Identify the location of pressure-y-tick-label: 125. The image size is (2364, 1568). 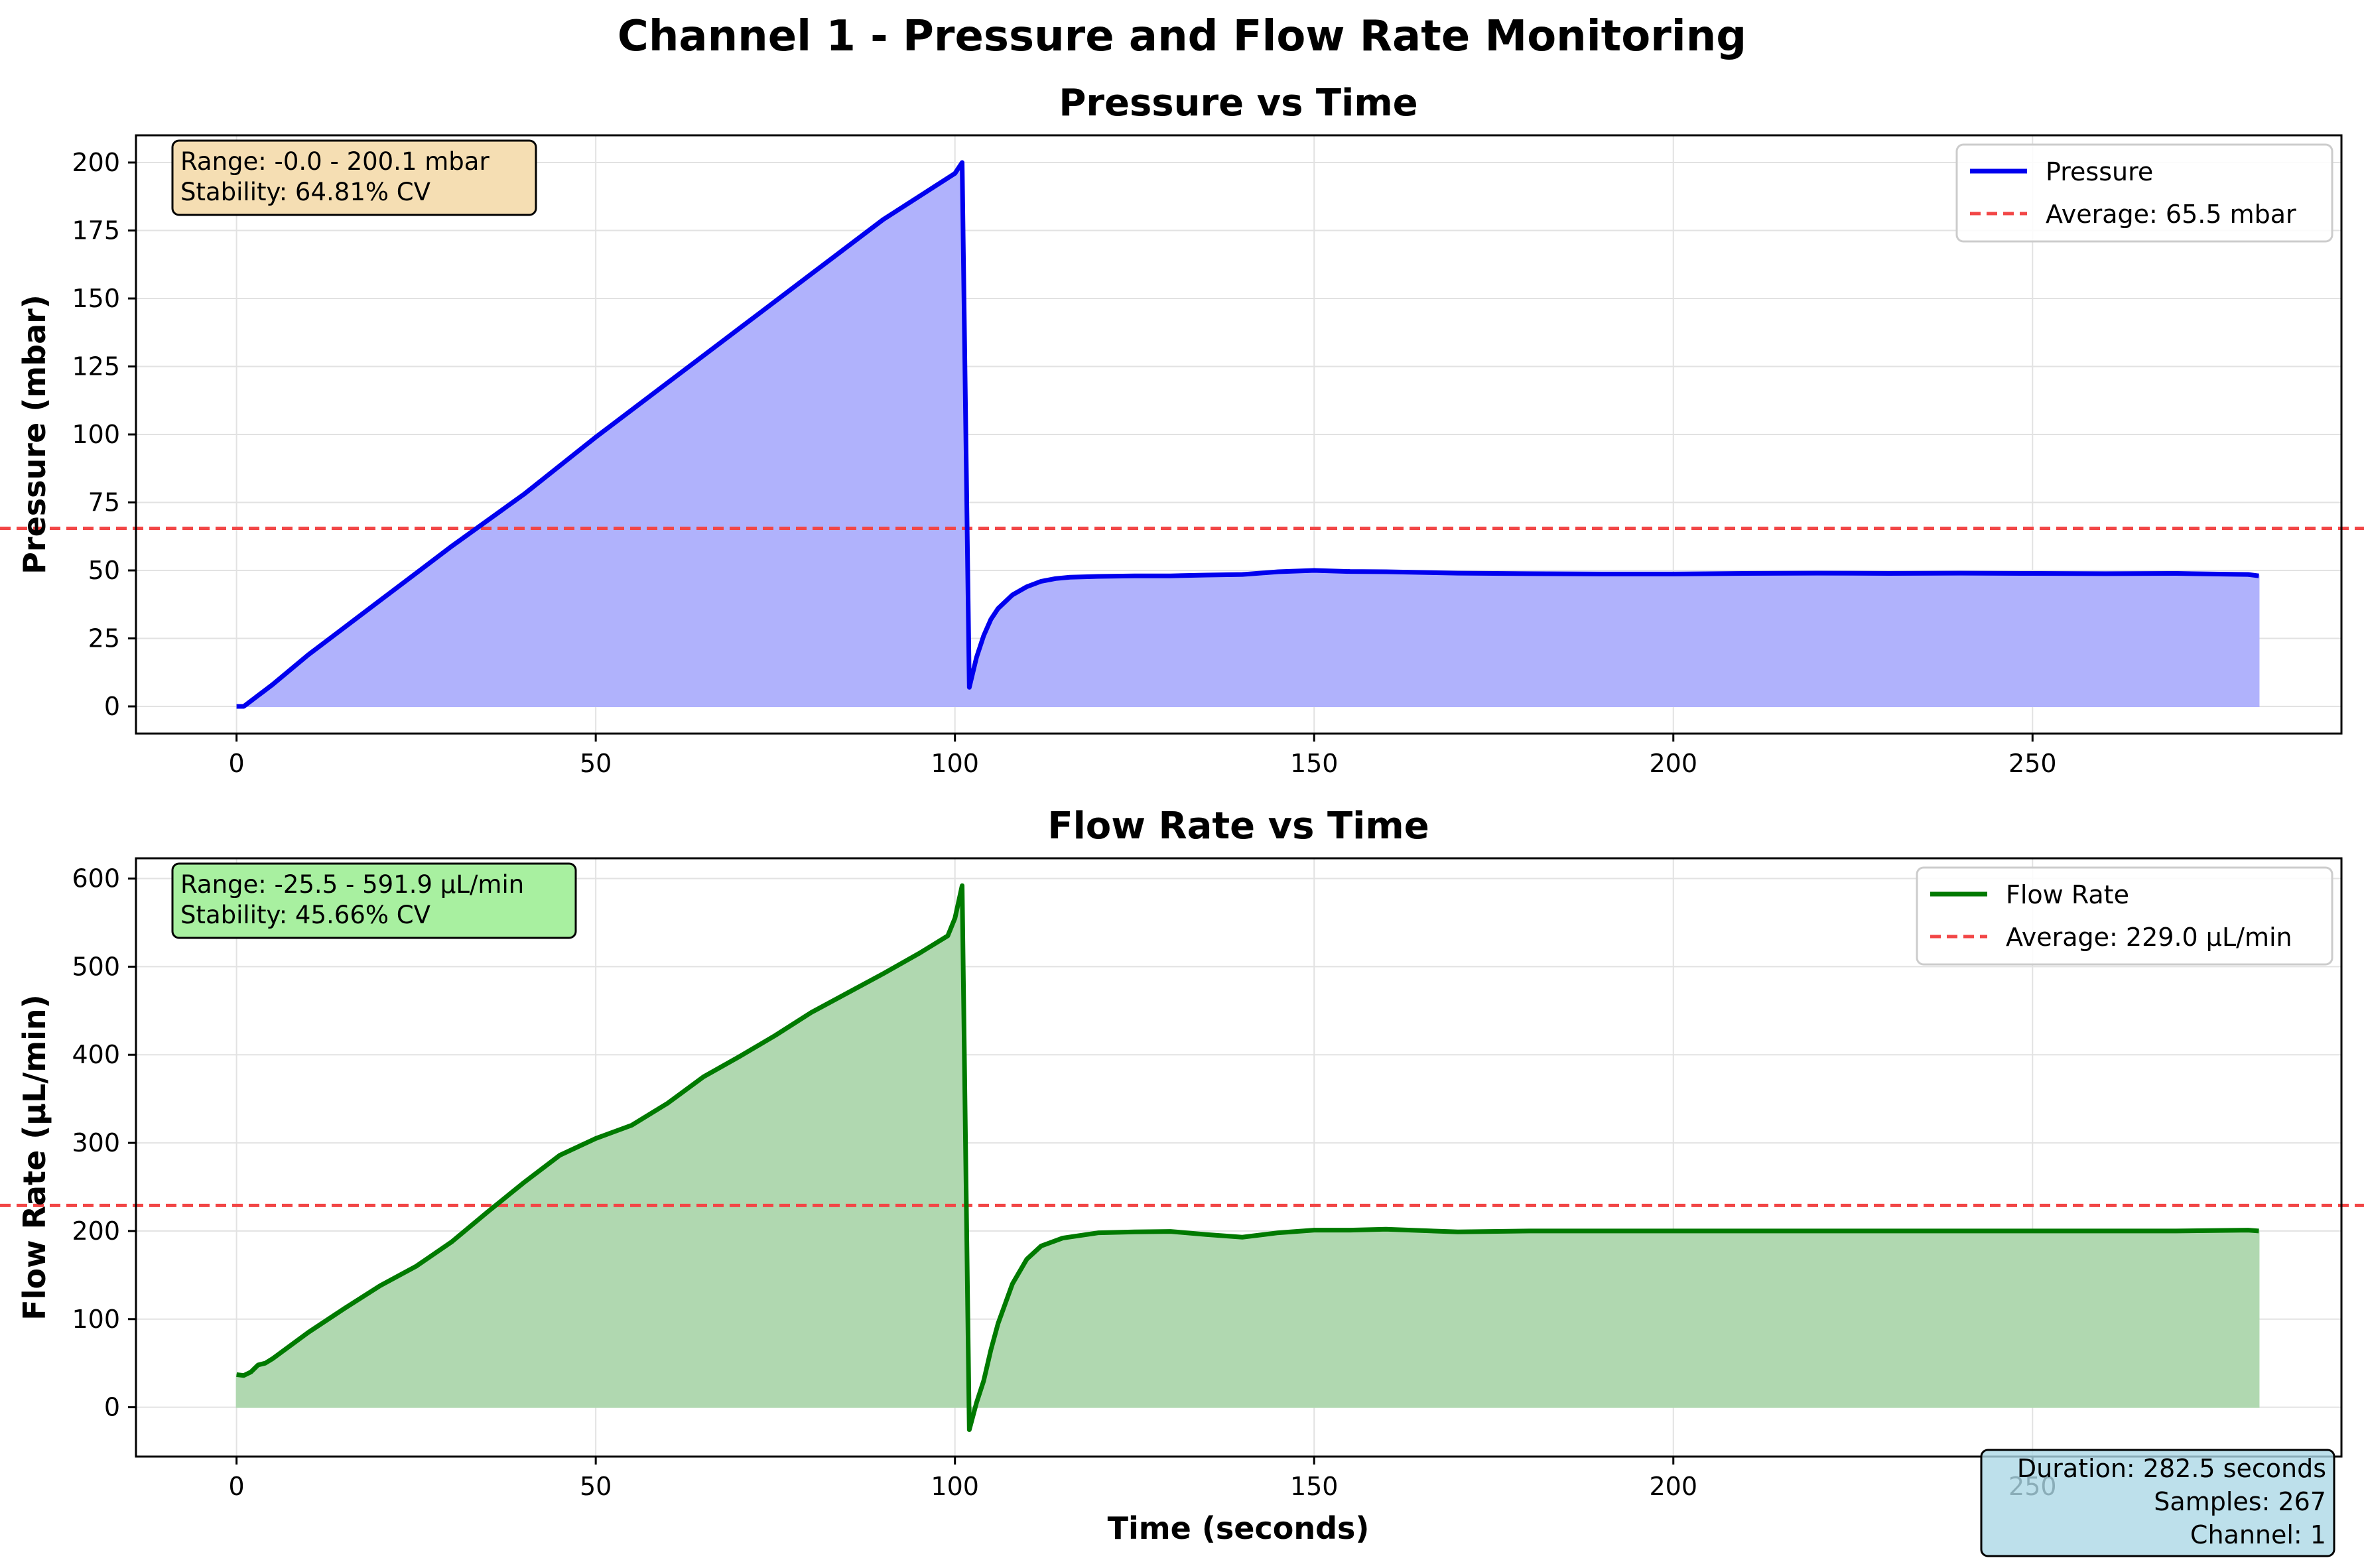
(96, 367).